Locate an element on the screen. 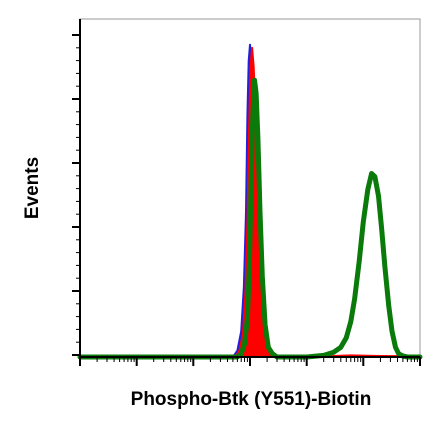 The image size is (442, 430). x-axis-ticks is located at coordinates (250, 361).